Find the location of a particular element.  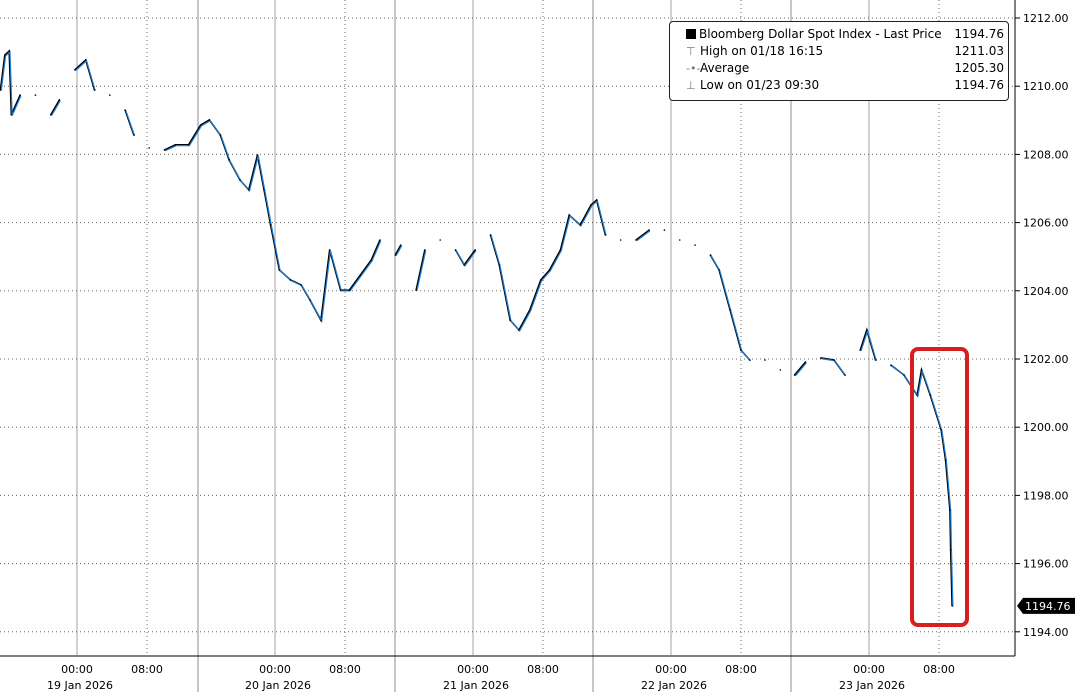

last-price-tag is located at coordinates (1046, 605).